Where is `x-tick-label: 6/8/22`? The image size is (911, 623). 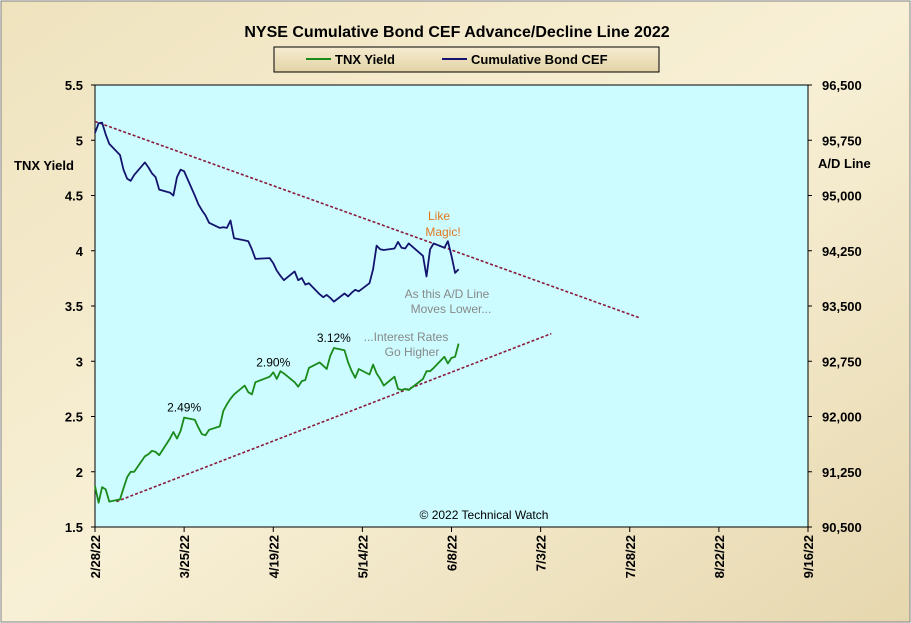
x-tick-label: 6/8/22 is located at coordinates (452, 553).